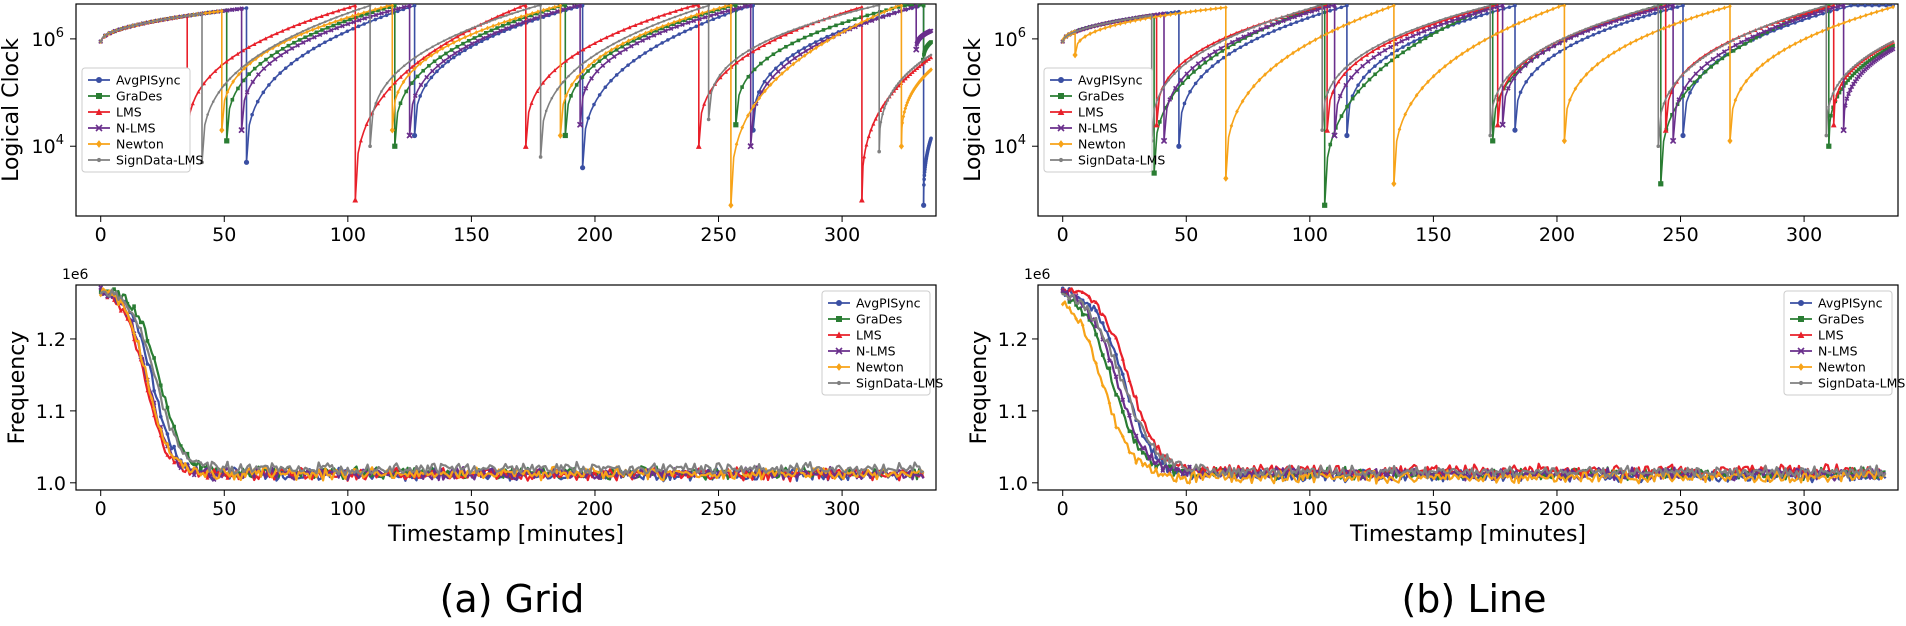  What do you see at coordinates (839, 319) in the screenshot?
I see `legend-marker-grades` at bounding box center [839, 319].